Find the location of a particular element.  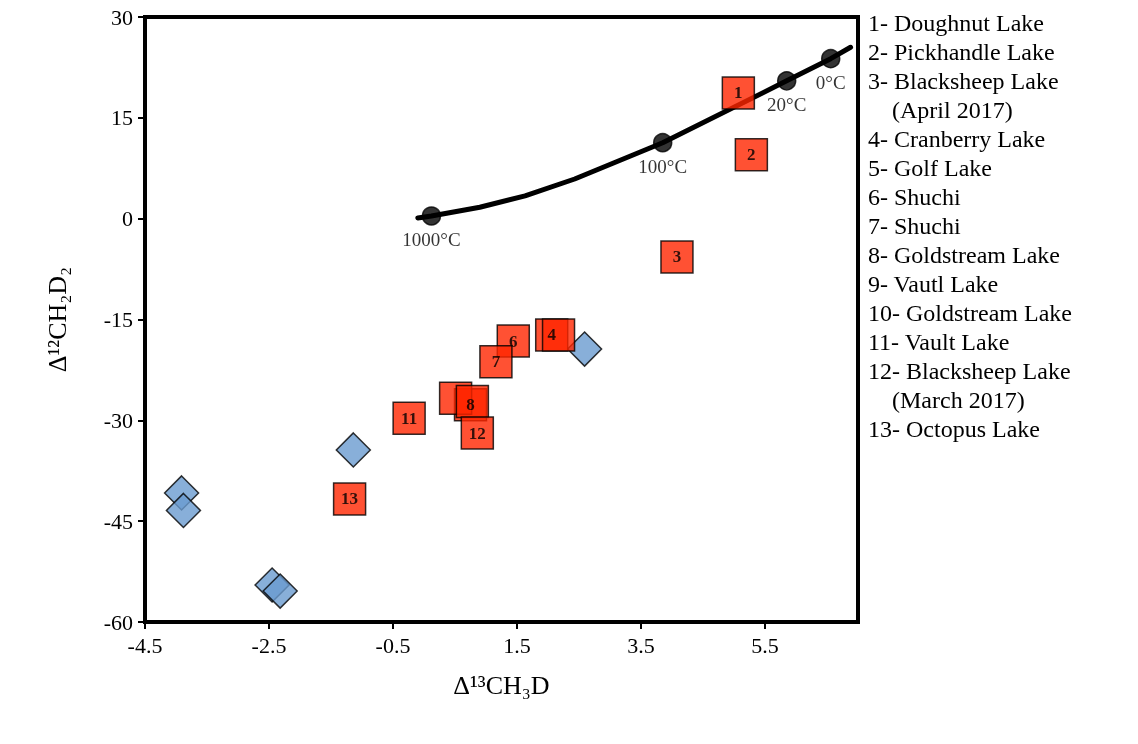

text: 2- Pickhandle Lake is located at coordinates (961, 51).